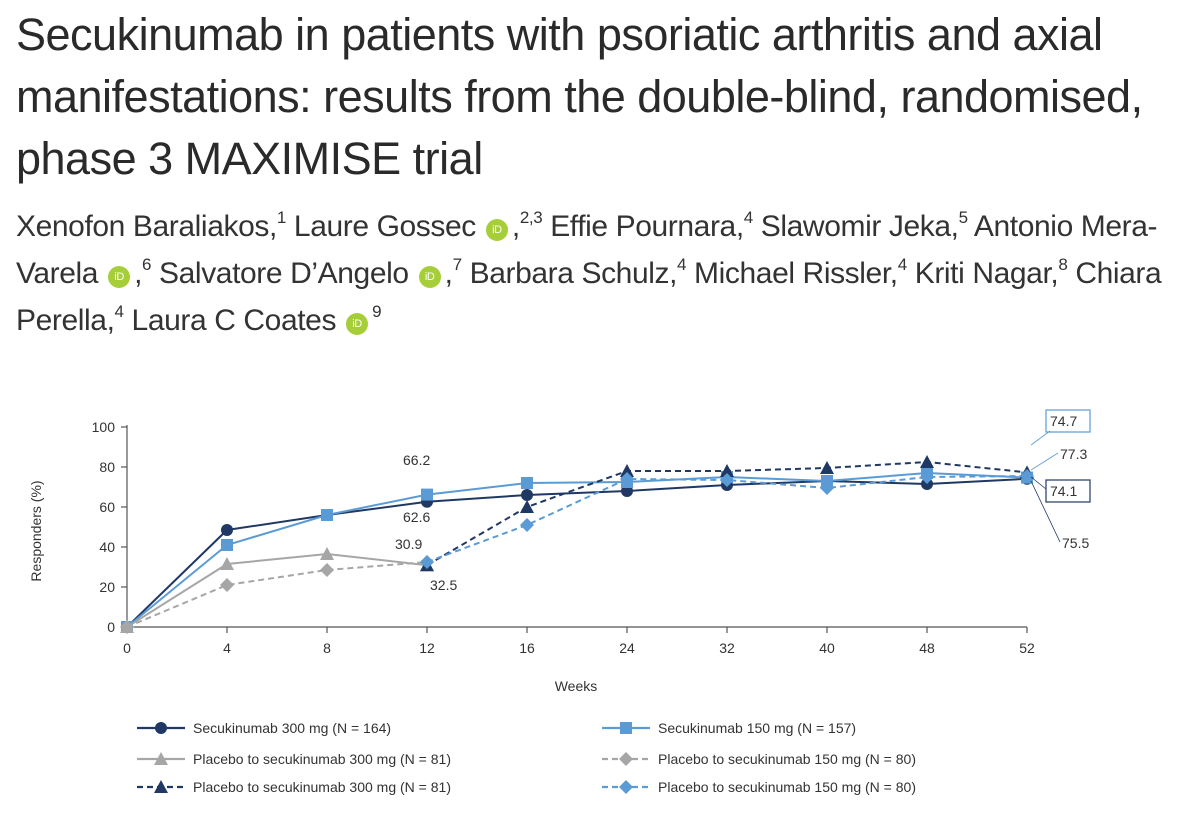  What do you see at coordinates (1063, 491) in the screenshot?
I see `data-label: 74.1` at bounding box center [1063, 491].